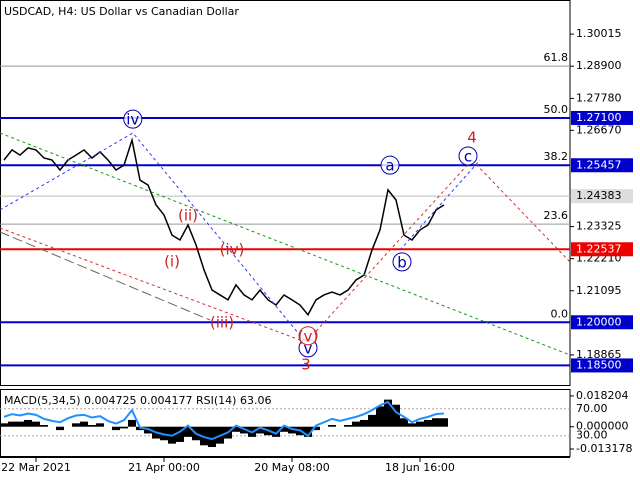  Describe the element at coordinates (599, 226) in the screenshot. I see `y-tick-label: 1.23325` at that location.